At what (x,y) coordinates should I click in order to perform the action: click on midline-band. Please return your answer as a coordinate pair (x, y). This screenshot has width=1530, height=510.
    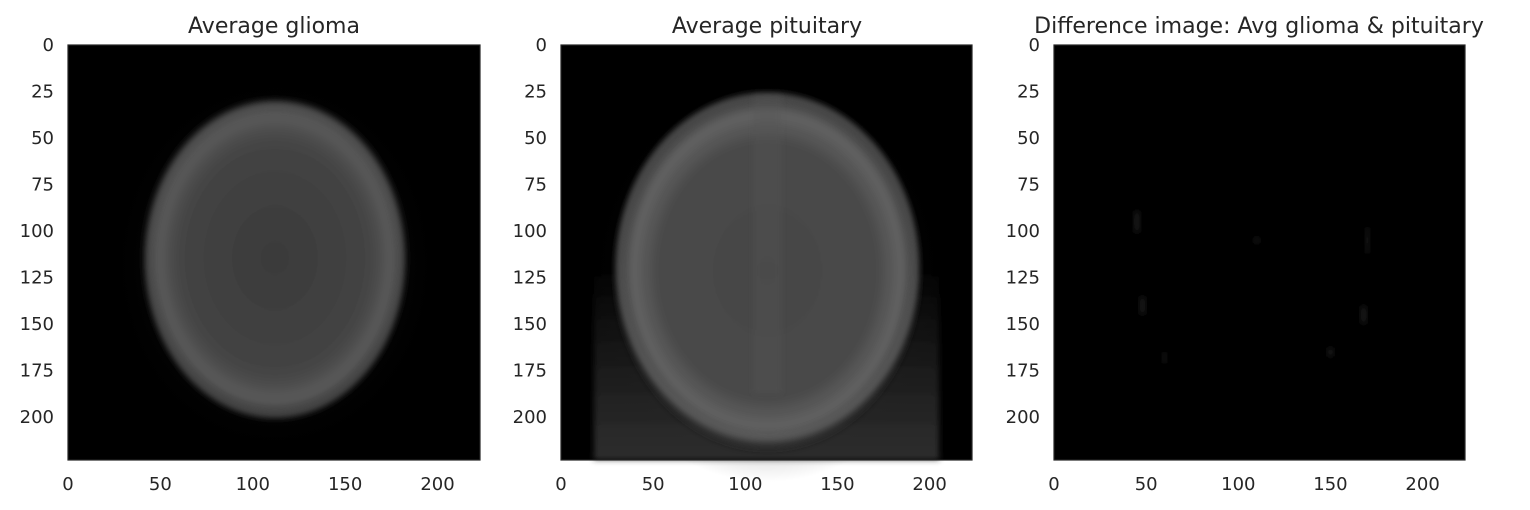
    Looking at the image, I should click on (767, 244).